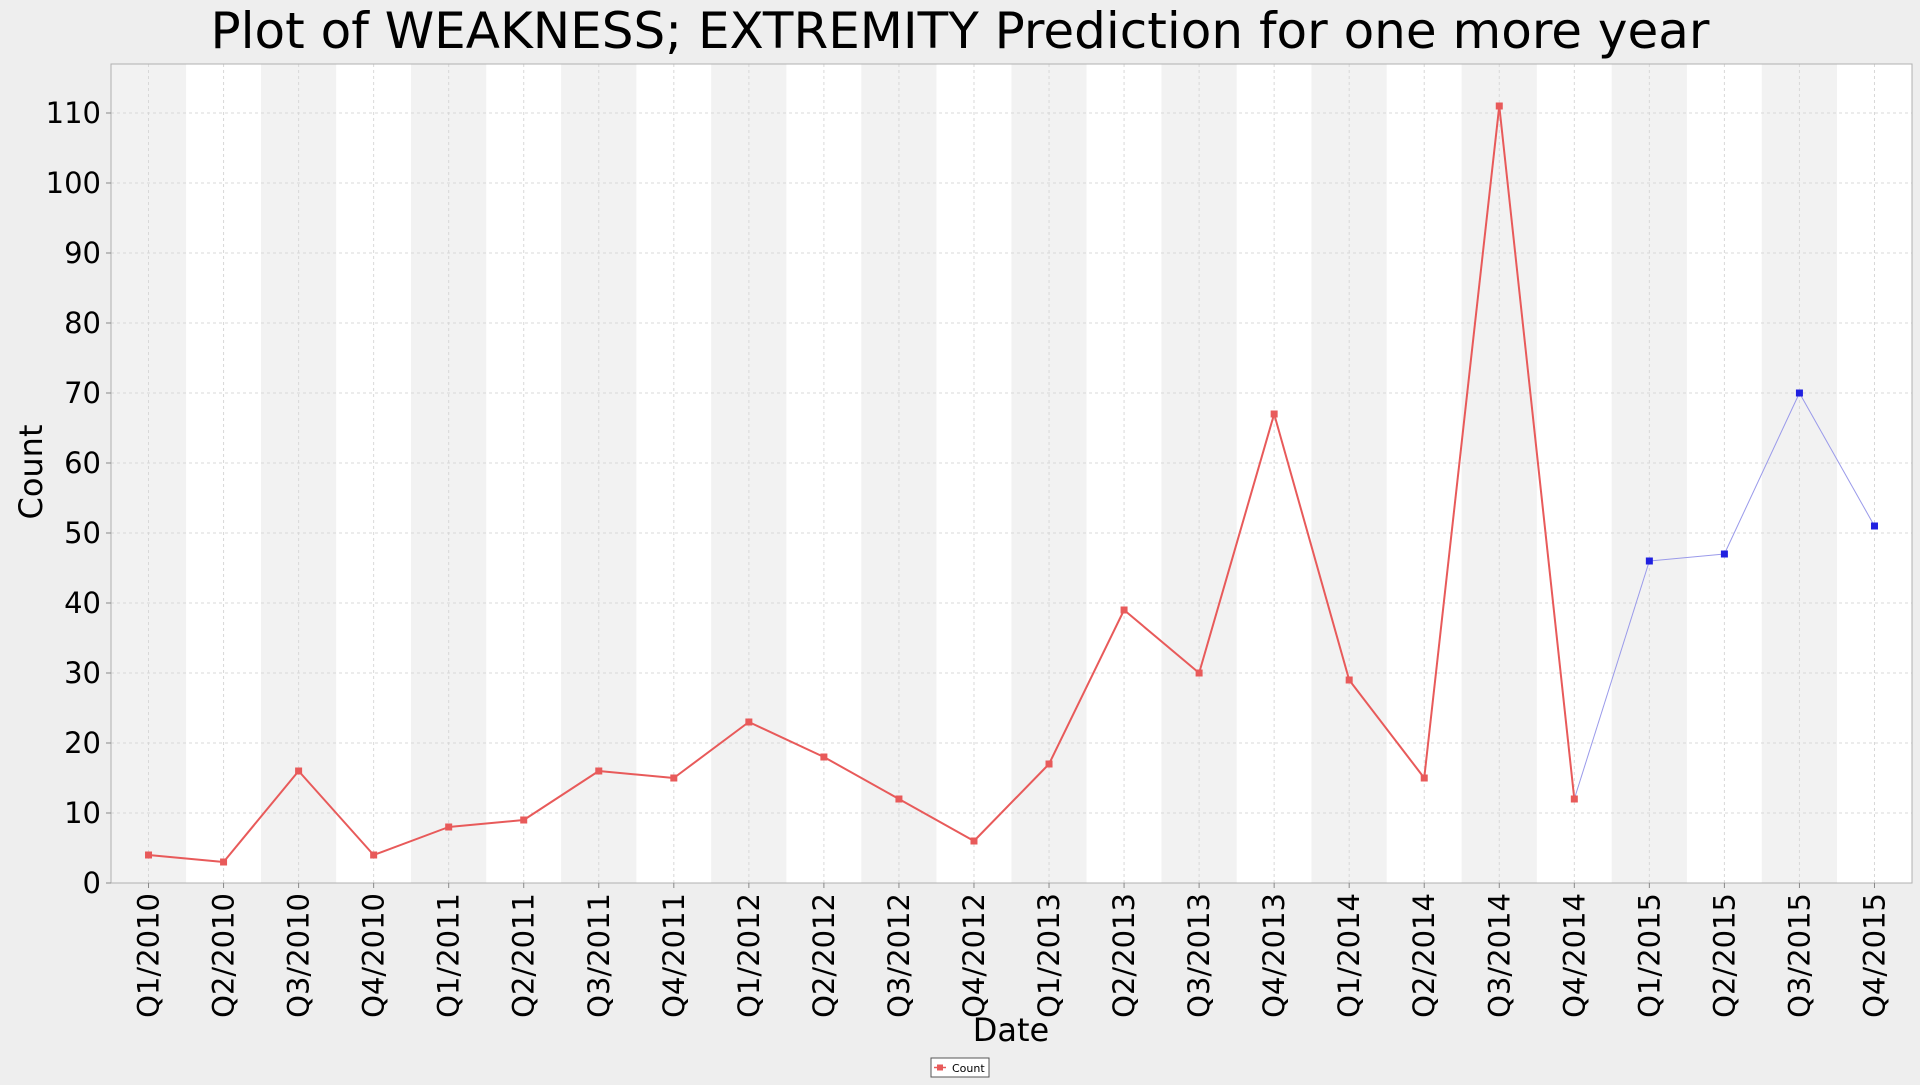 The width and height of the screenshot is (1920, 1085). Describe the element at coordinates (73, 183) in the screenshot. I see `y-tick-label: 100` at that location.